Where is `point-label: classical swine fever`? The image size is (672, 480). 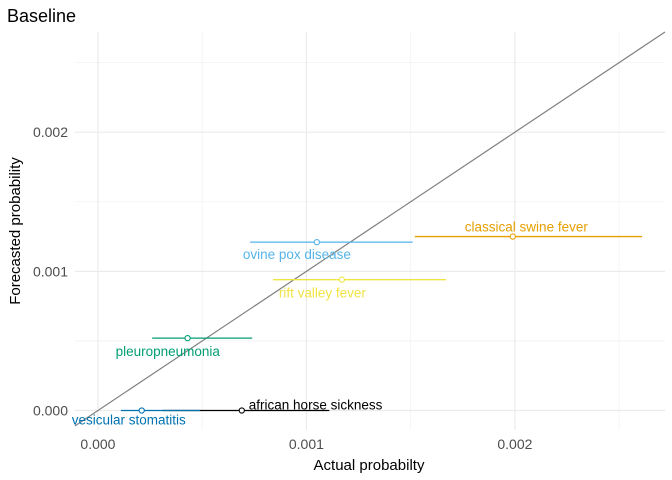 point-label: classical swine fever is located at coordinates (527, 227).